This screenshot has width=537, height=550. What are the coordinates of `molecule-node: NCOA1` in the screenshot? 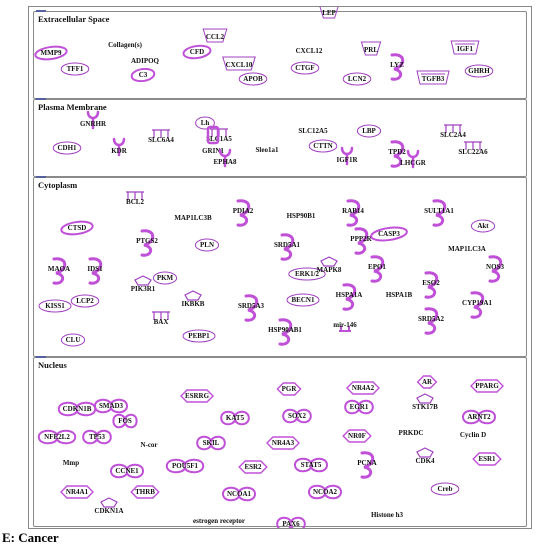 It's located at (239, 494).